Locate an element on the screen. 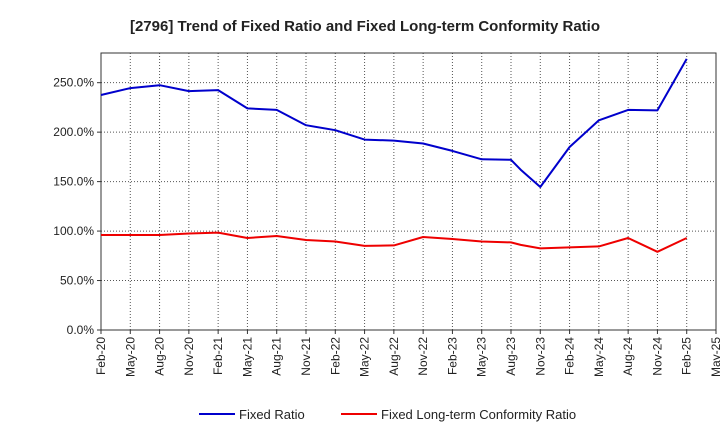 The width and height of the screenshot is (720, 440). x-tick-label: Feb-21 is located at coordinates (218, 356).